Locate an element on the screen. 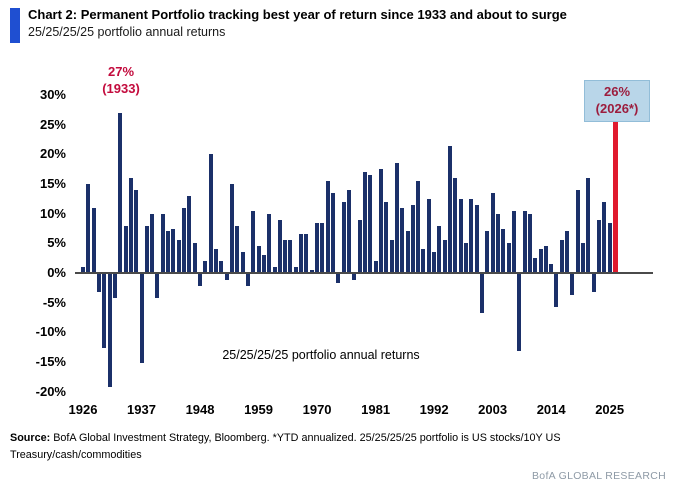 The width and height of the screenshot is (680, 493). plot-center-label: 25/25/25/25 portfolio annual returns is located at coordinates (321, 355).